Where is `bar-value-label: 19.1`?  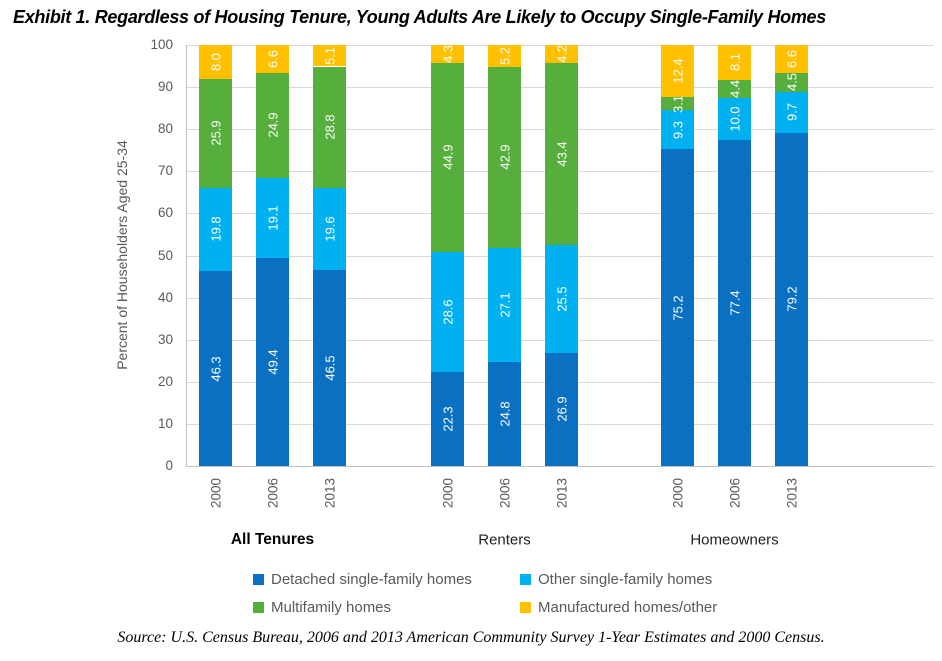
bar-value-label: 19.1 is located at coordinates (272, 218).